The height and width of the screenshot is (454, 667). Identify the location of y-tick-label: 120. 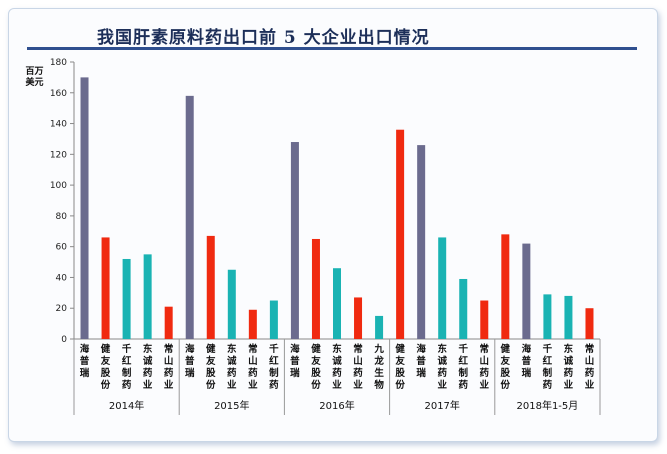
(58, 155).